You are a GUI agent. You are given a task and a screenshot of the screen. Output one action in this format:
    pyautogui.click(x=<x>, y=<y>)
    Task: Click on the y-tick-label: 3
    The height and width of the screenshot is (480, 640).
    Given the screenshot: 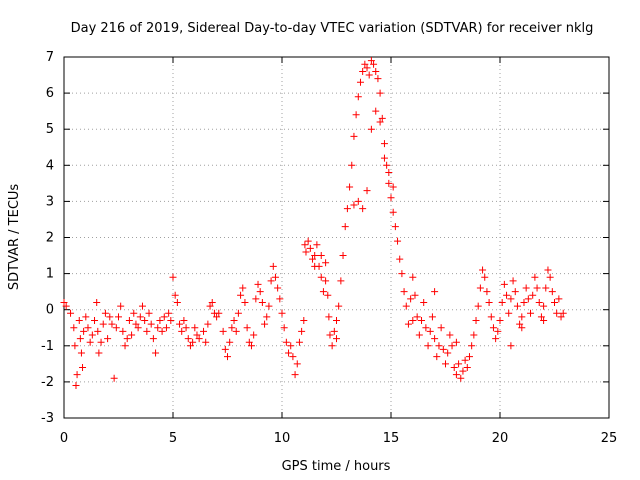 What is the action you would take?
    pyautogui.click(x=50, y=201)
    